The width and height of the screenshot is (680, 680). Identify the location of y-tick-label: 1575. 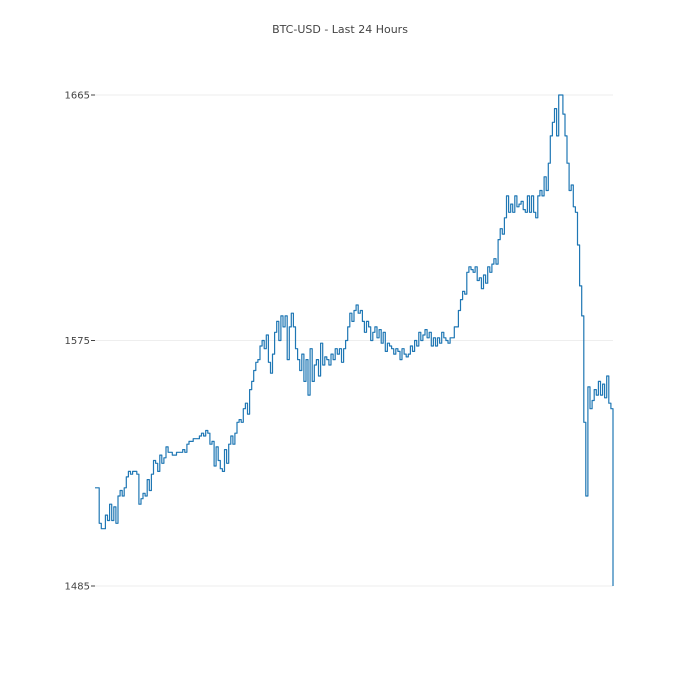
(77, 341).